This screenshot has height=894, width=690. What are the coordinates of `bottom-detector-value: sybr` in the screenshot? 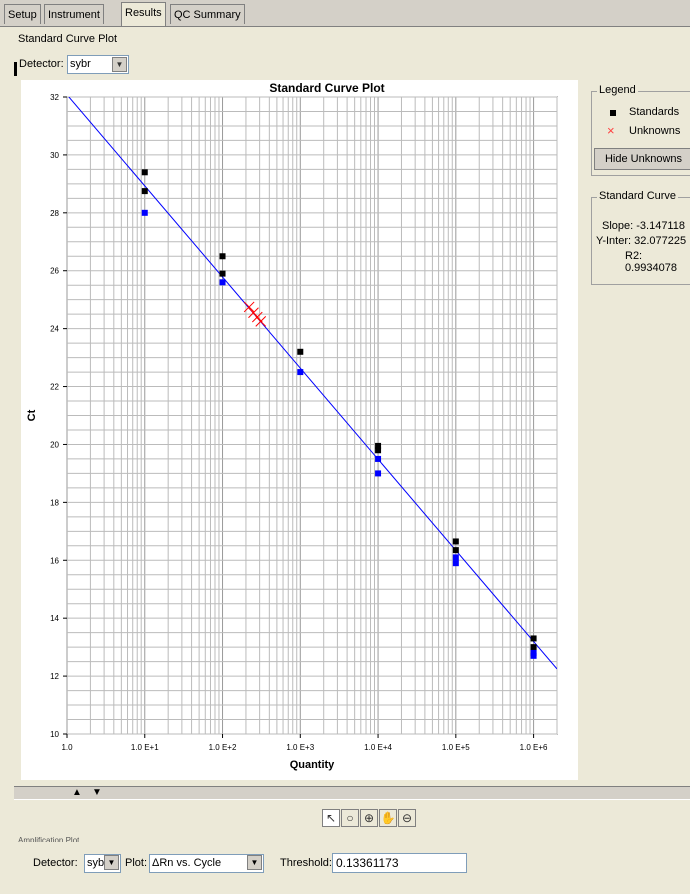 It's located at (97, 863).